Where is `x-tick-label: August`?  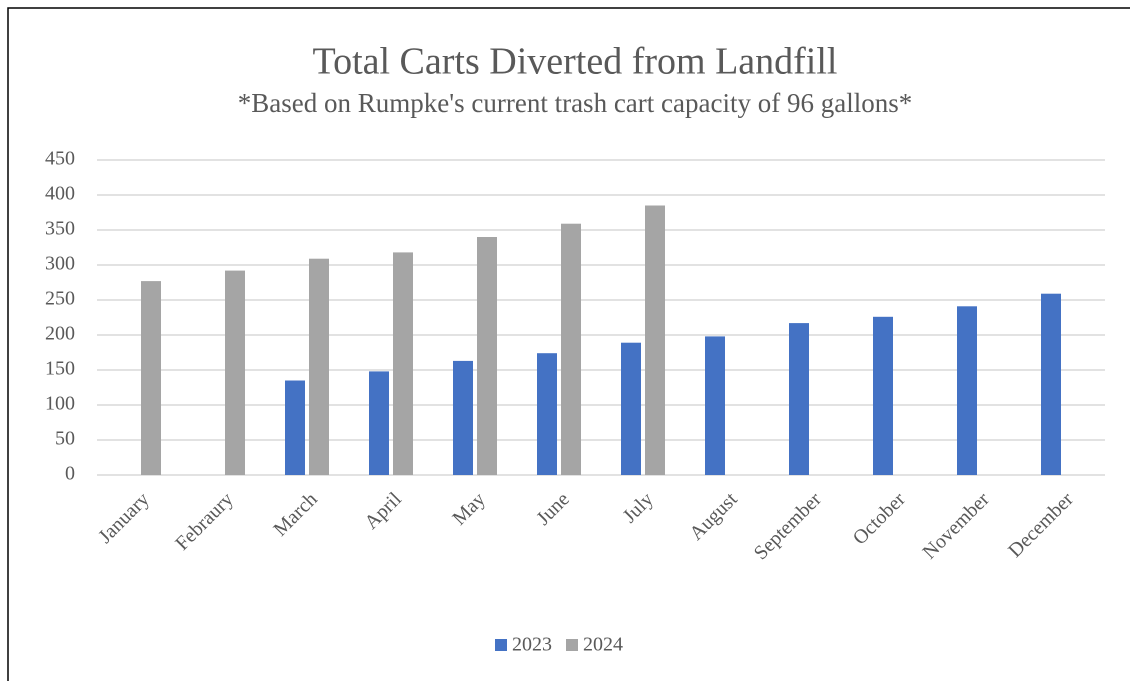
x-tick-label: August is located at coordinates (713, 516).